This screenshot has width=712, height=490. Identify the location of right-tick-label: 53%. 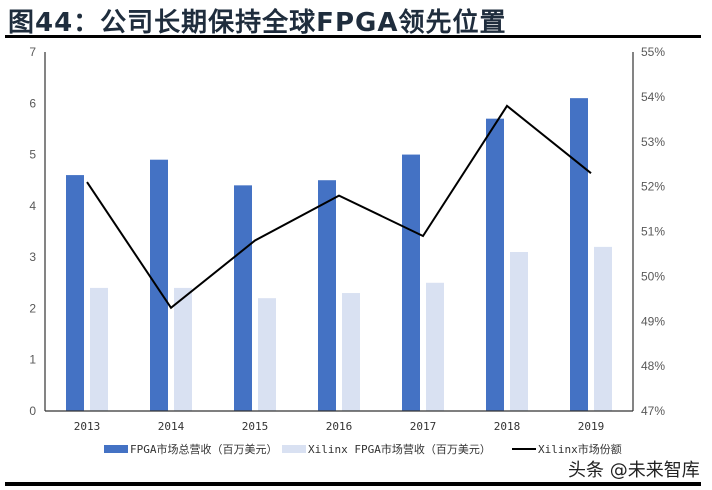
(653, 142).